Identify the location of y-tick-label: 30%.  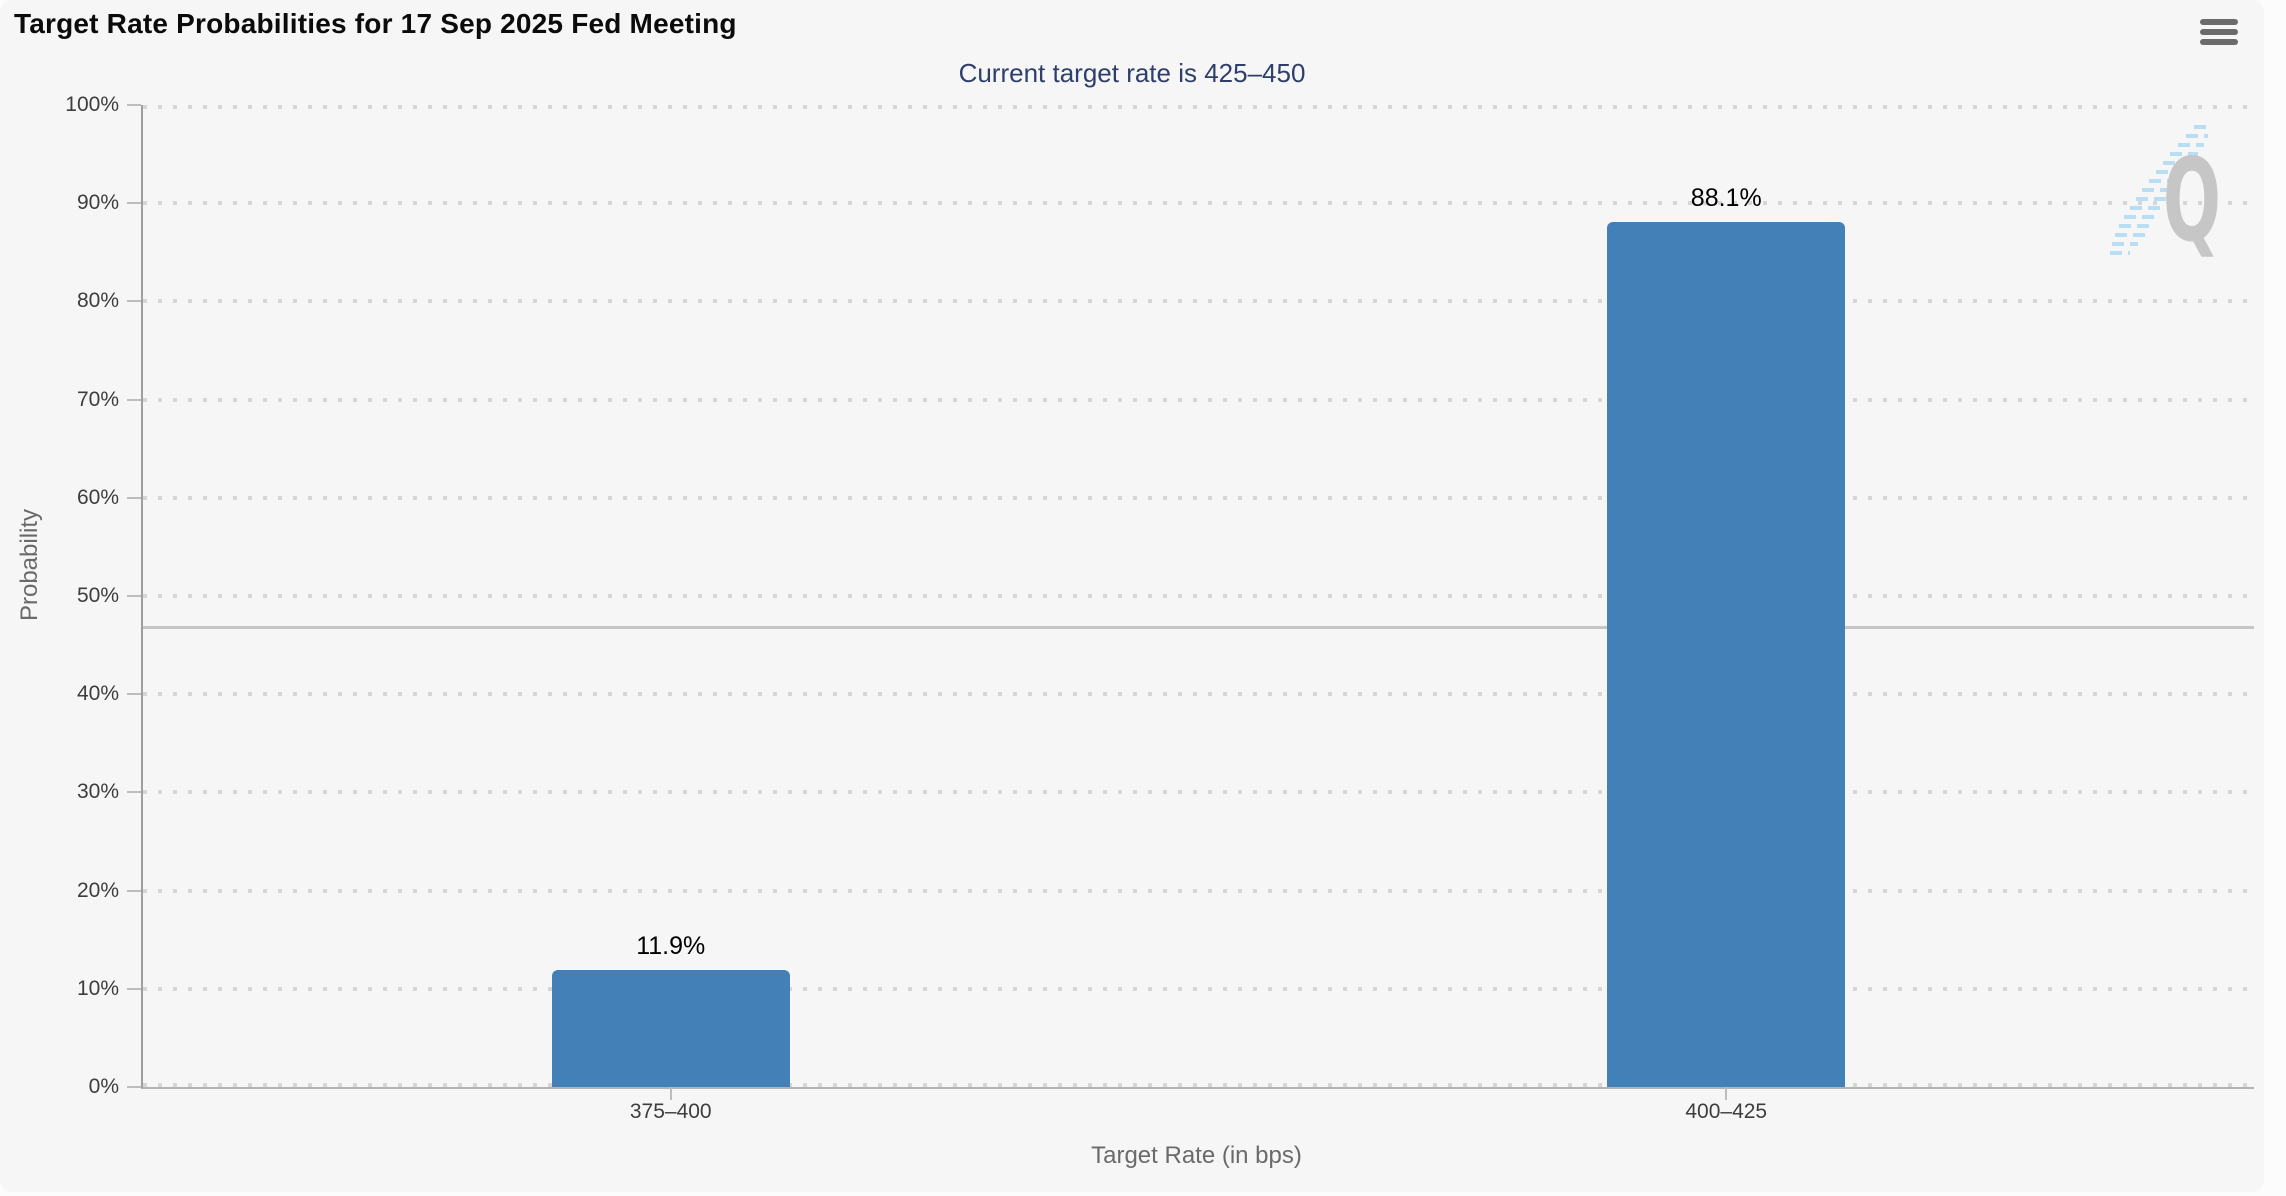
(97, 792).